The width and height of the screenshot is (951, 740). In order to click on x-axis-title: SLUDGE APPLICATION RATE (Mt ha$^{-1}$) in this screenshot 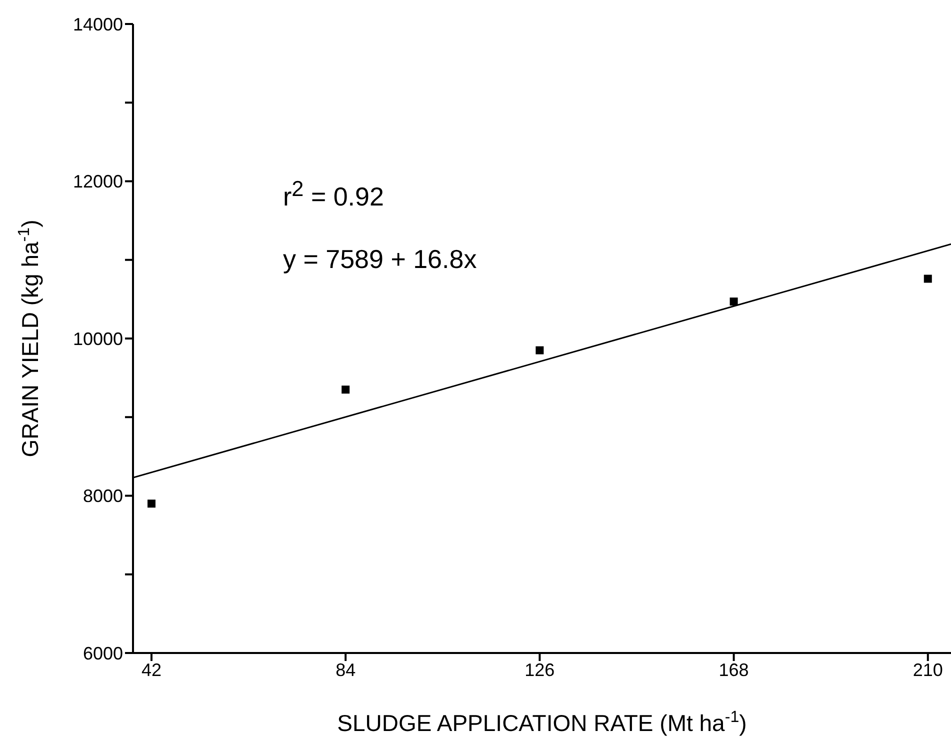, I will do `click(542, 722)`.